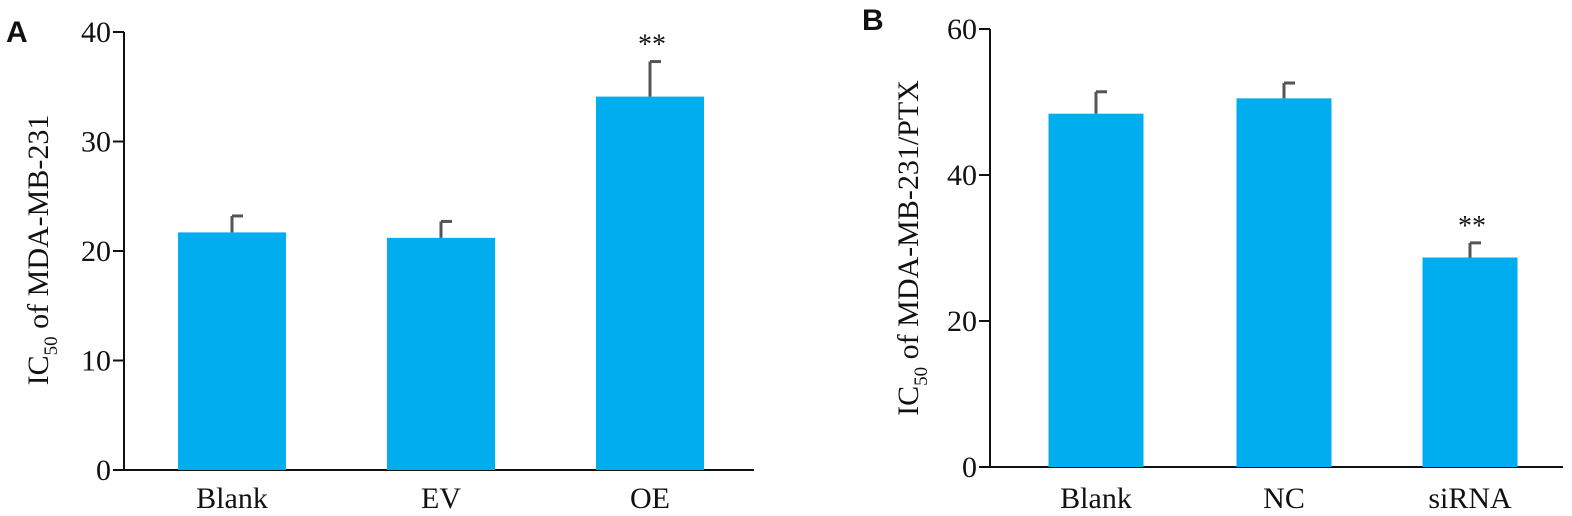 The height and width of the screenshot is (516, 1572). What do you see at coordinates (962, 175) in the screenshot?
I see `chart-1-y-tick-label: 40` at bounding box center [962, 175].